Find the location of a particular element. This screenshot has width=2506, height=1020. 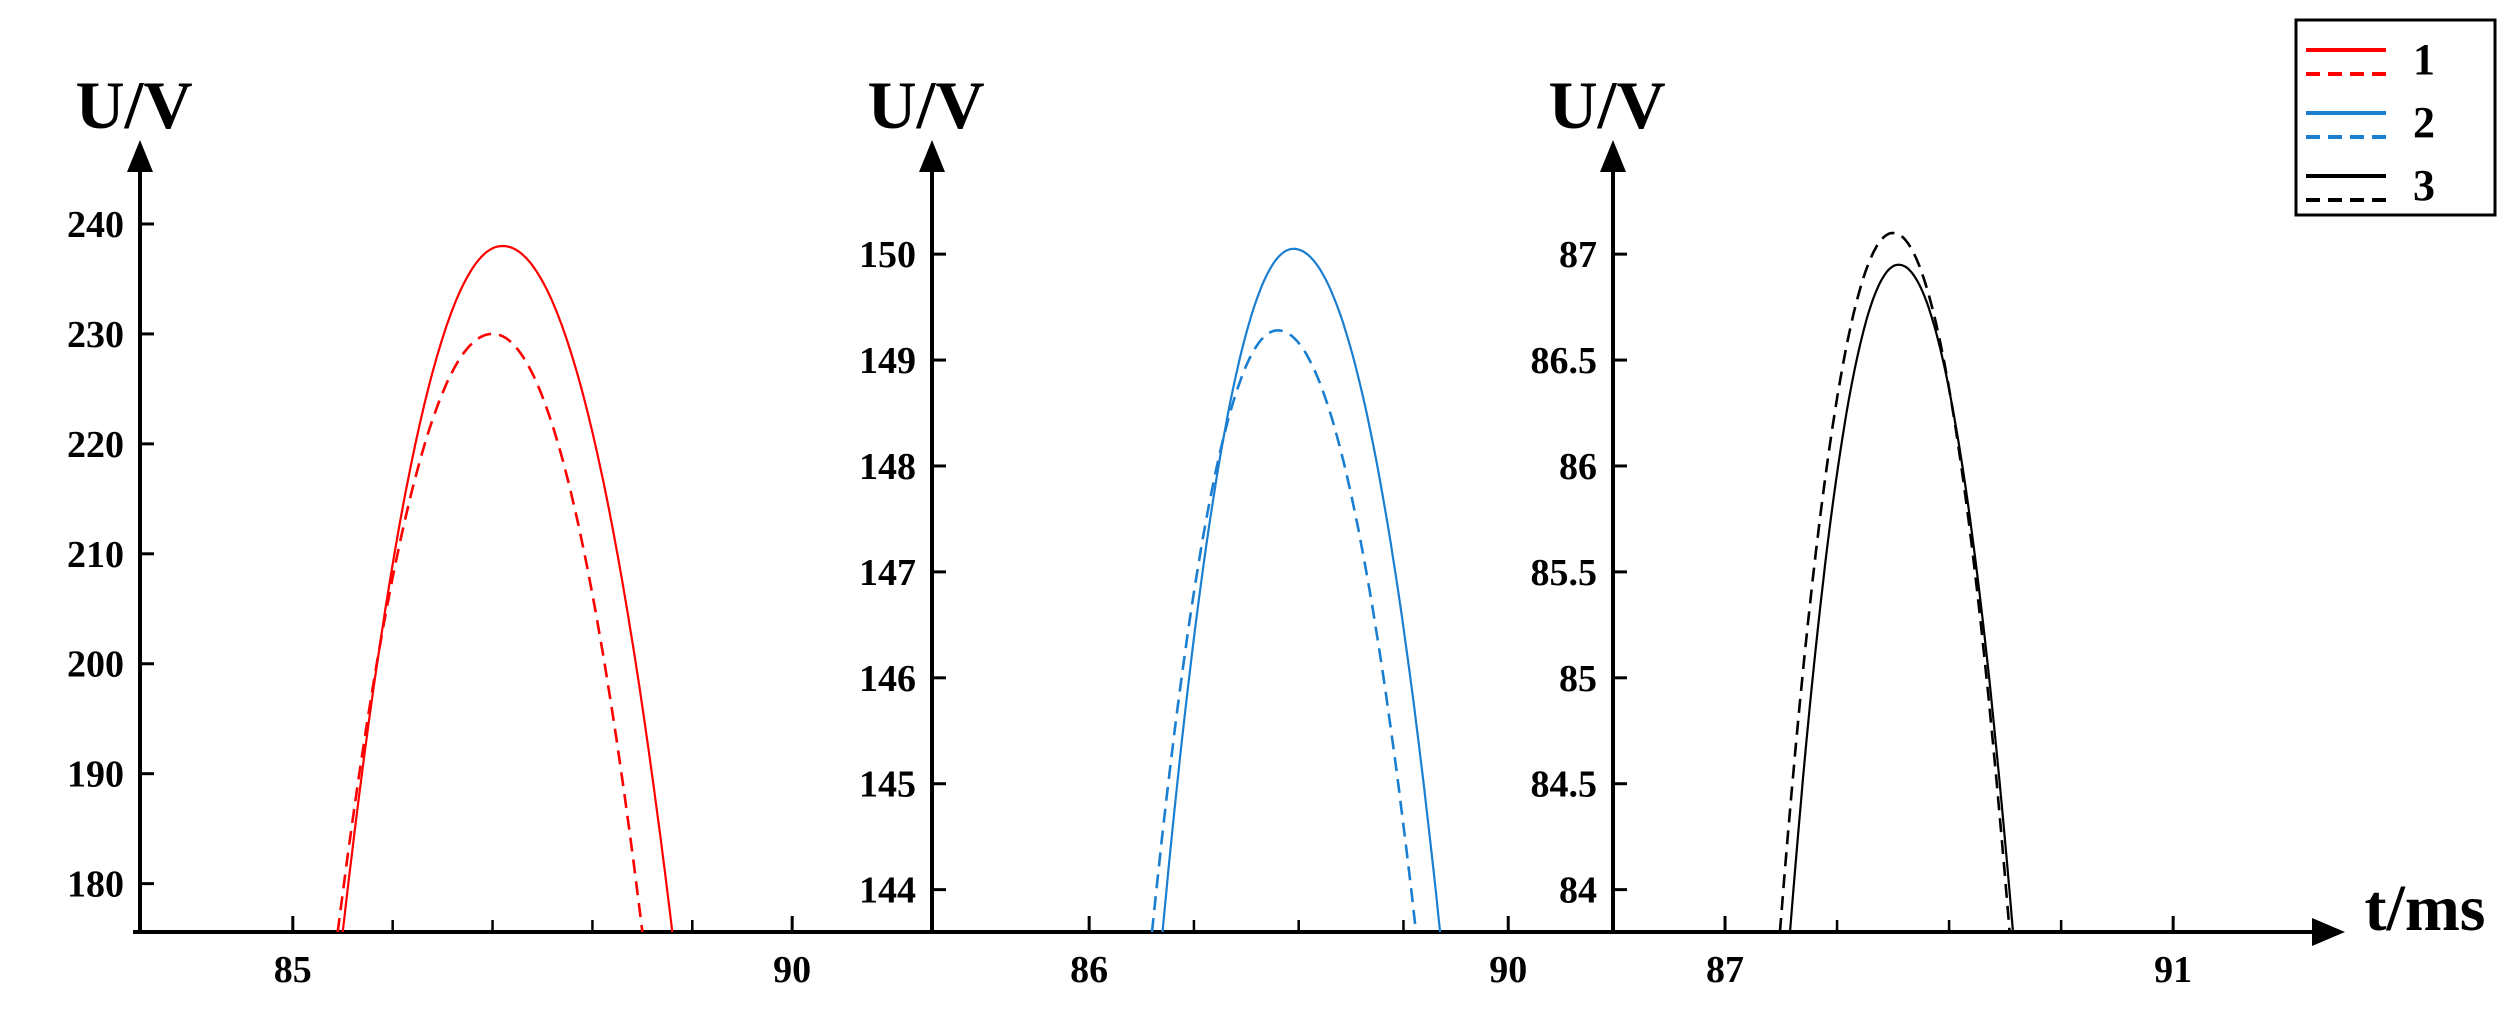

y-tick-label: 147 is located at coordinates (887, 573).